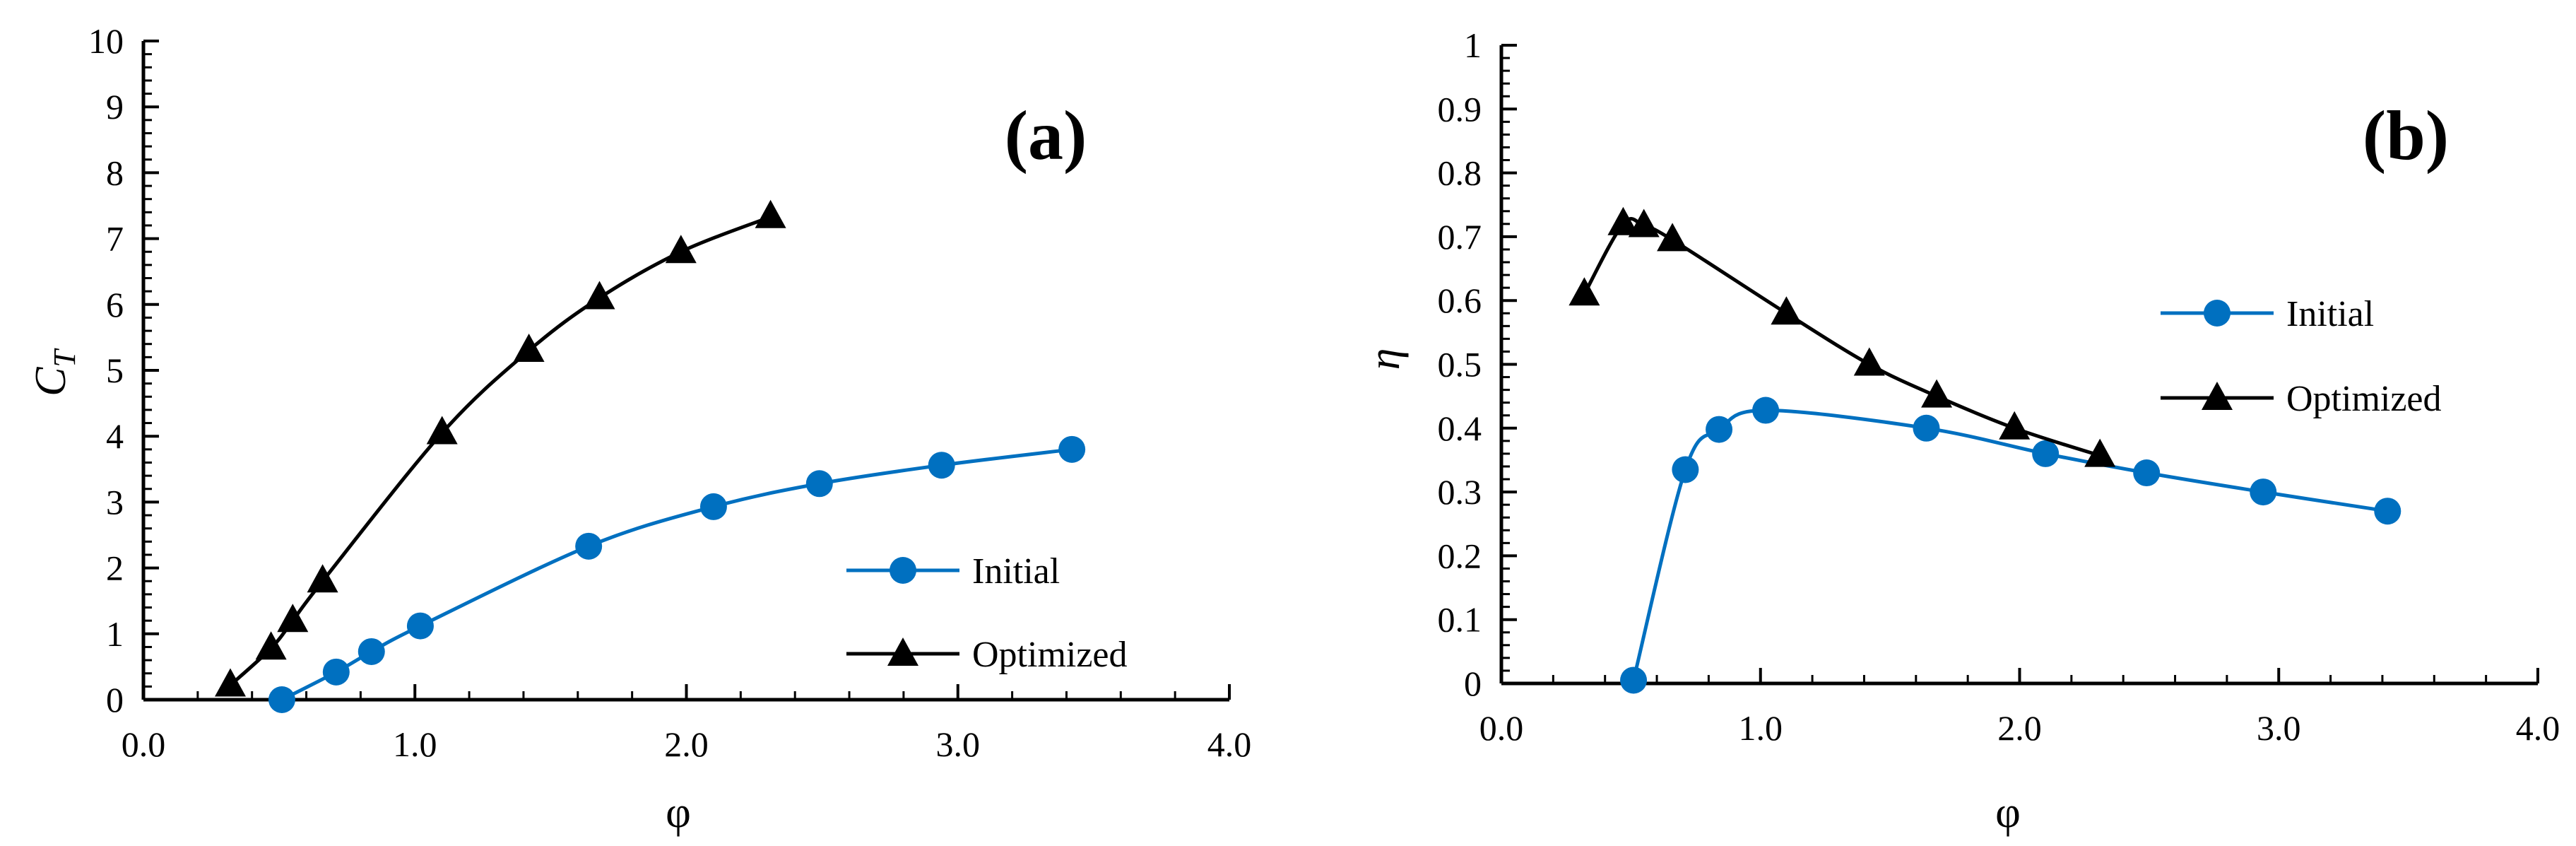 The image size is (2576, 846). Describe the element at coordinates (1385, 359) in the screenshot. I see `panel-b-y-axis-title: η` at that location.